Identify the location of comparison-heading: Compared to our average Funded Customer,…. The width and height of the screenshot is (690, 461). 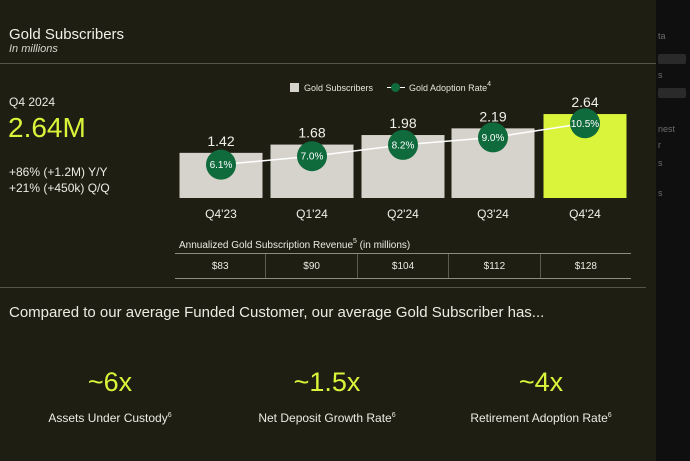
(277, 312).